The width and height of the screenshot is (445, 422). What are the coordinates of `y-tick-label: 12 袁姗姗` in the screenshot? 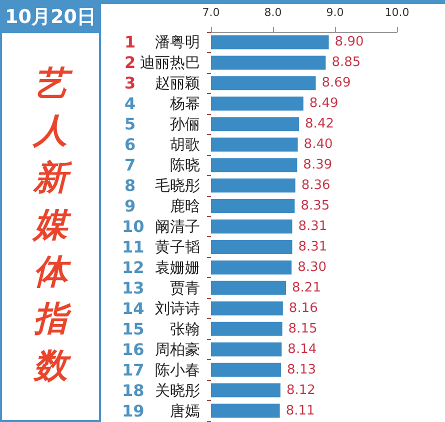 It's located at (161, 267).